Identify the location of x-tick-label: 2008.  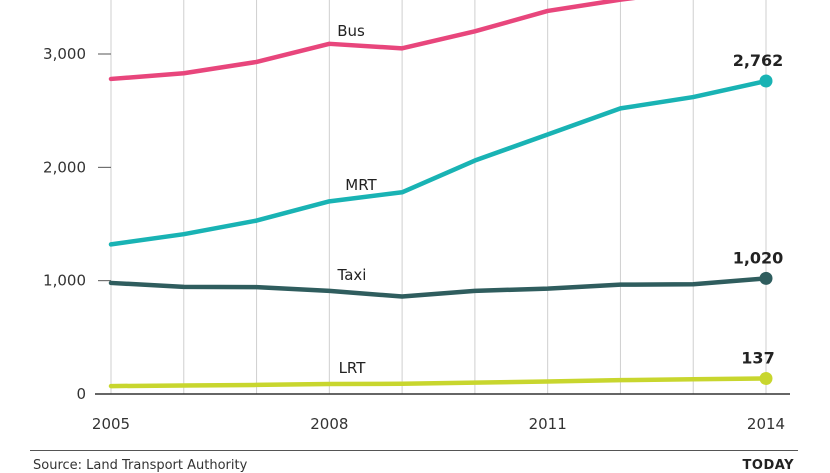
(329, 424).